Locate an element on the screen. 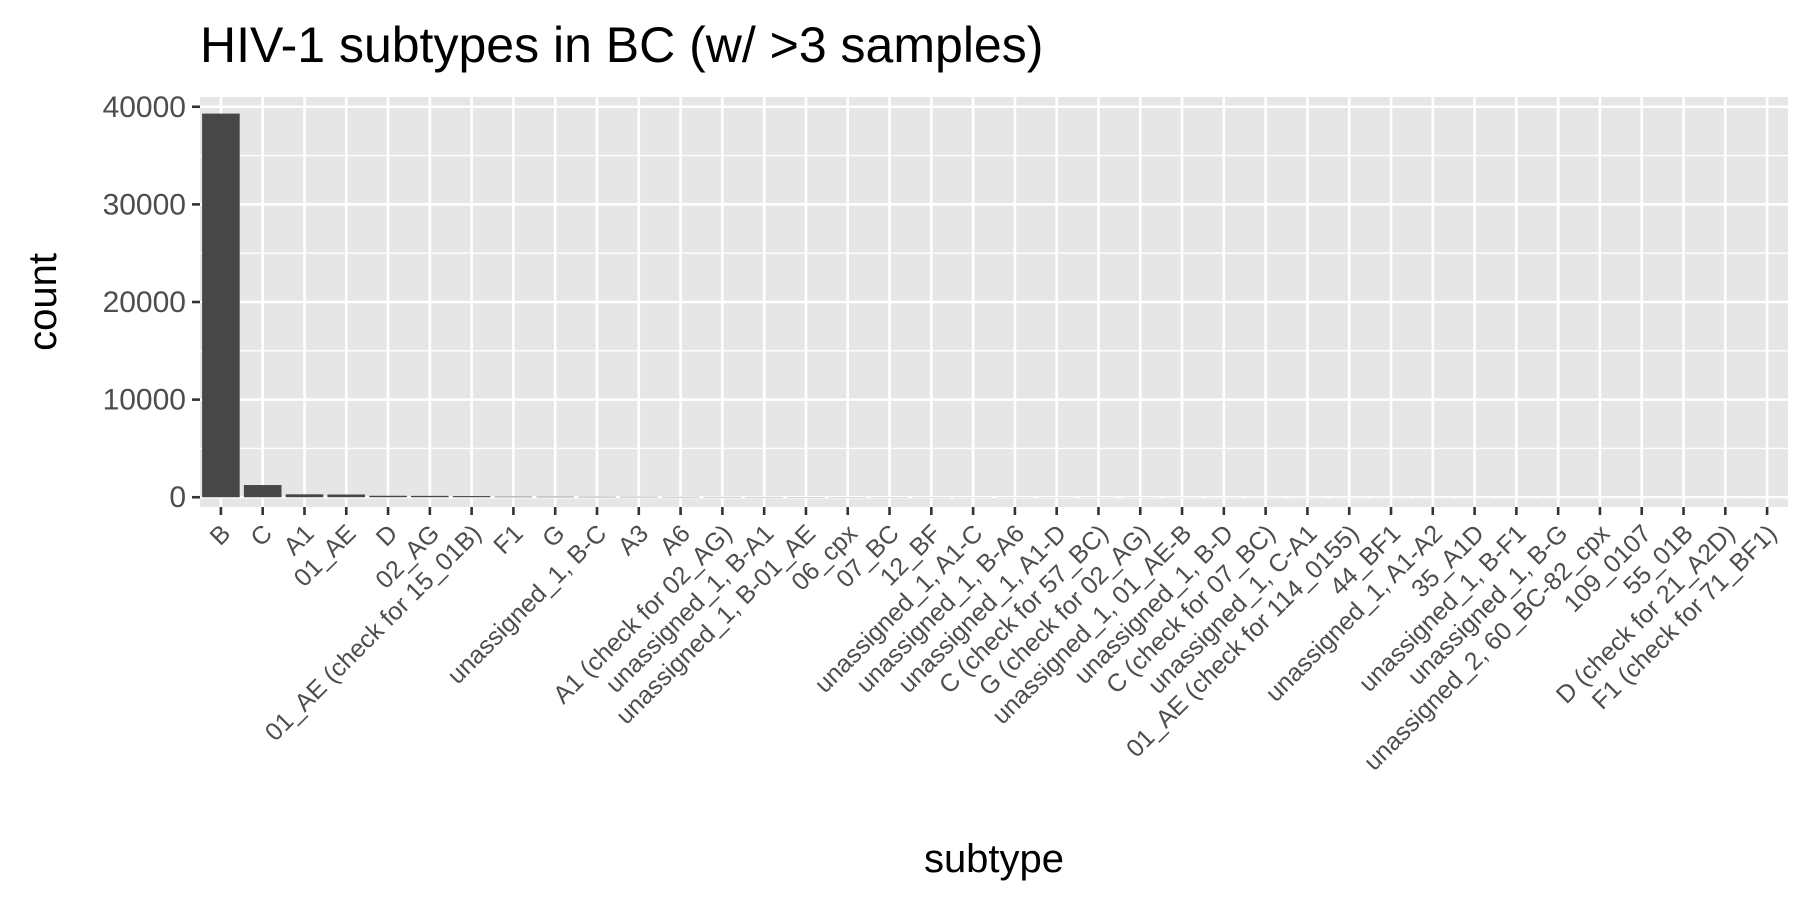  y-tick-label: 40000 is located at coordinates (144, 107).